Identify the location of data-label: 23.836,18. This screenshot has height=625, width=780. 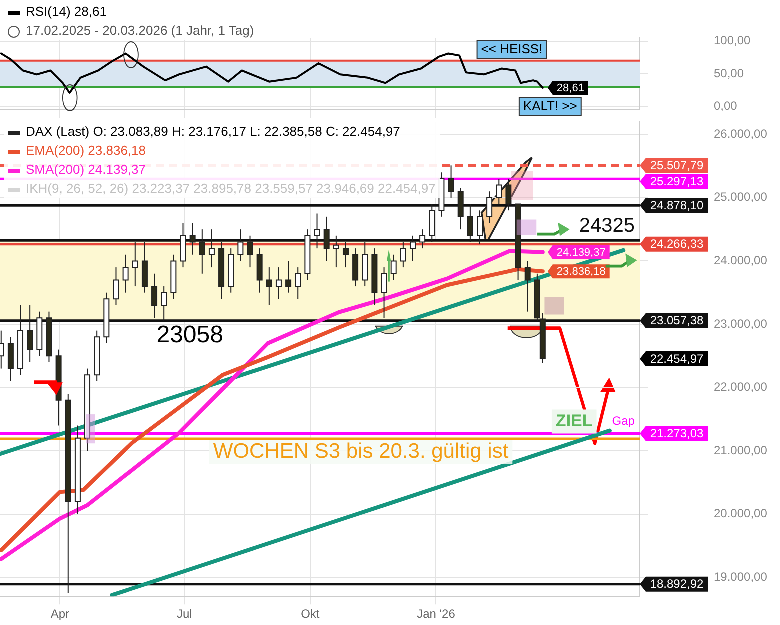
(581, 272).